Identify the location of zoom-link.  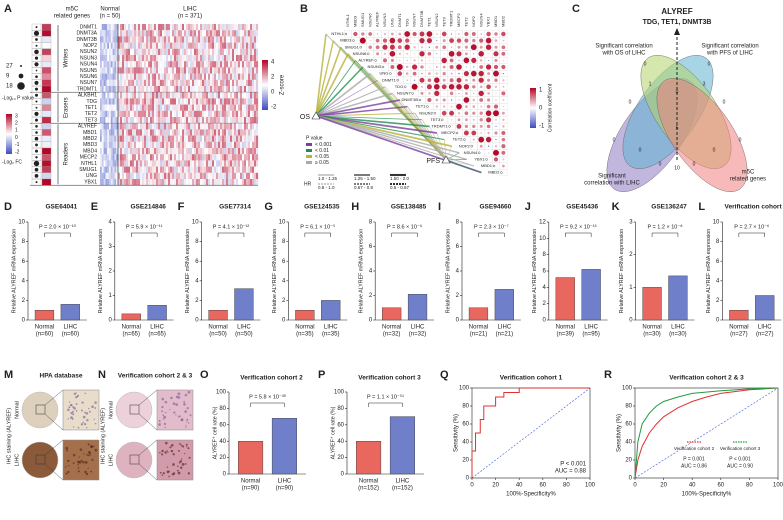
(54, 397).